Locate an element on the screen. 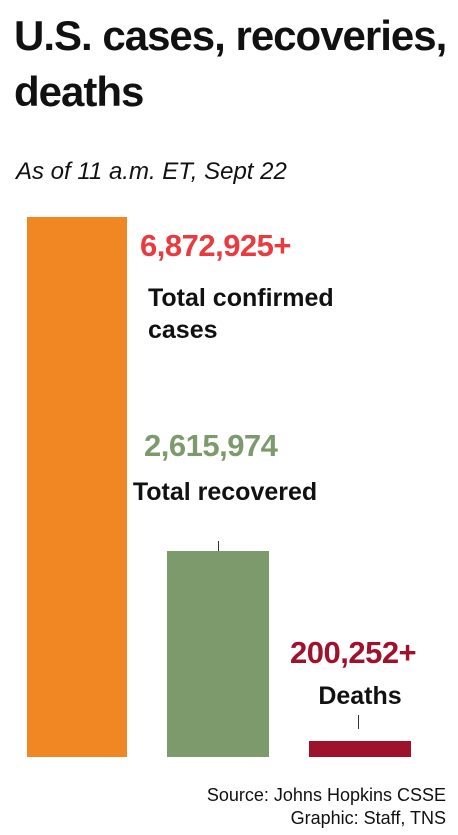  chart-subtitle: As of 11 a.m. ET, Sept 22 is located at coordinates (151, 171).